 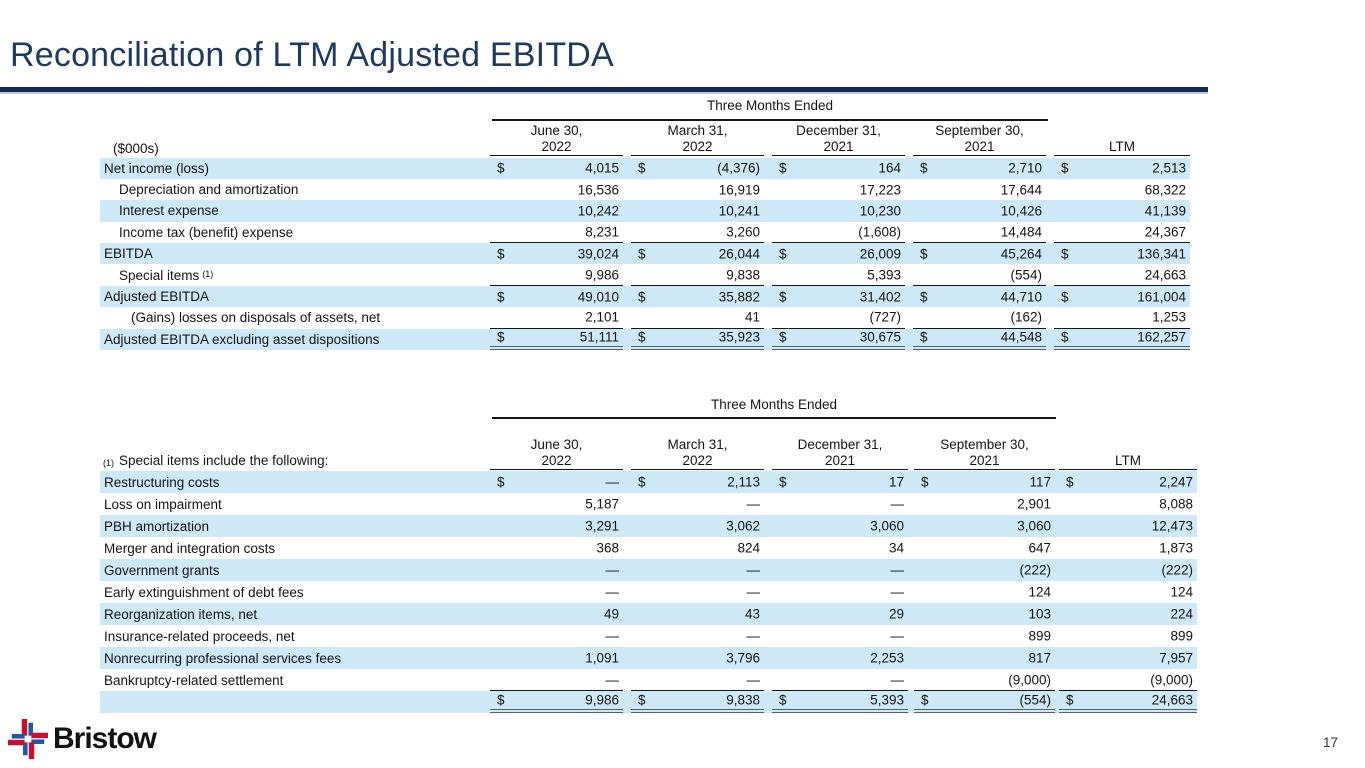 I want to click on table-cell: $164, so click(x=838, y=168).